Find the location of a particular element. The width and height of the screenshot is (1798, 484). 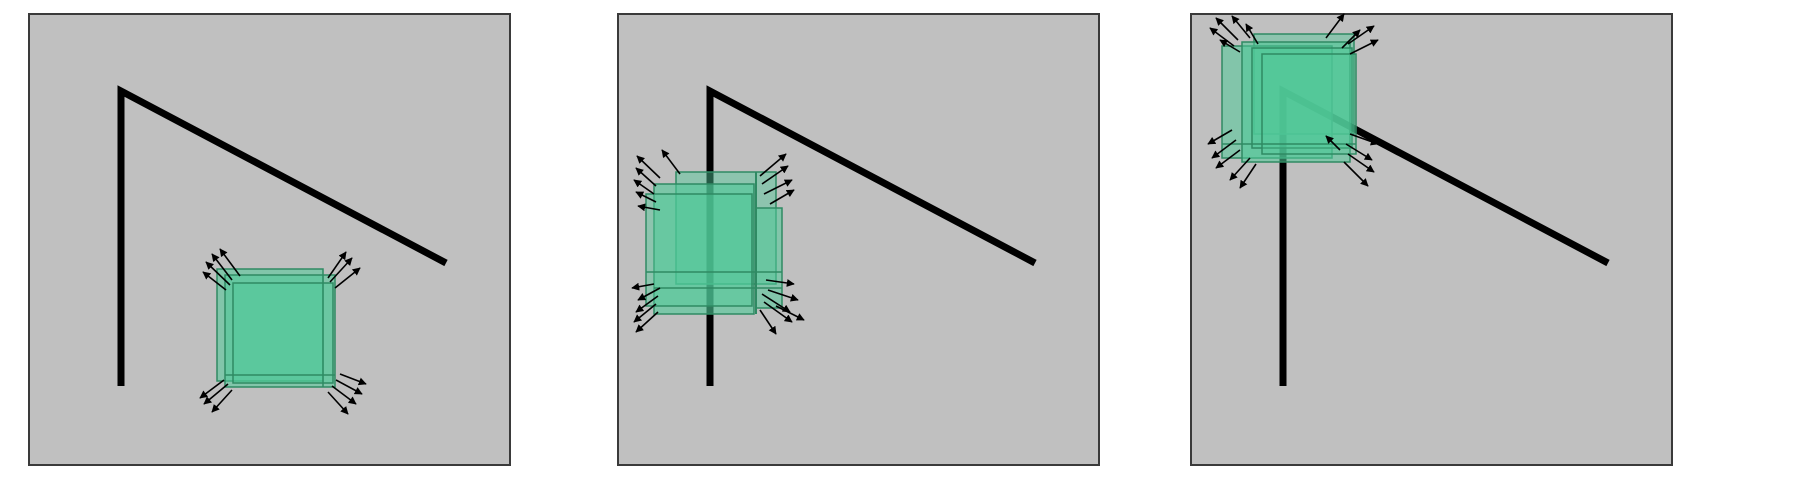

panel-2-box is located at coordinates (714, 243).